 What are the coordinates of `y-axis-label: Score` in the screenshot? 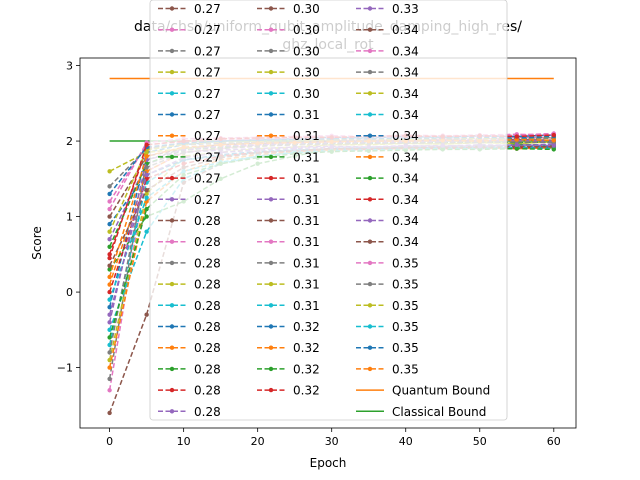 It's located at (37, 243).